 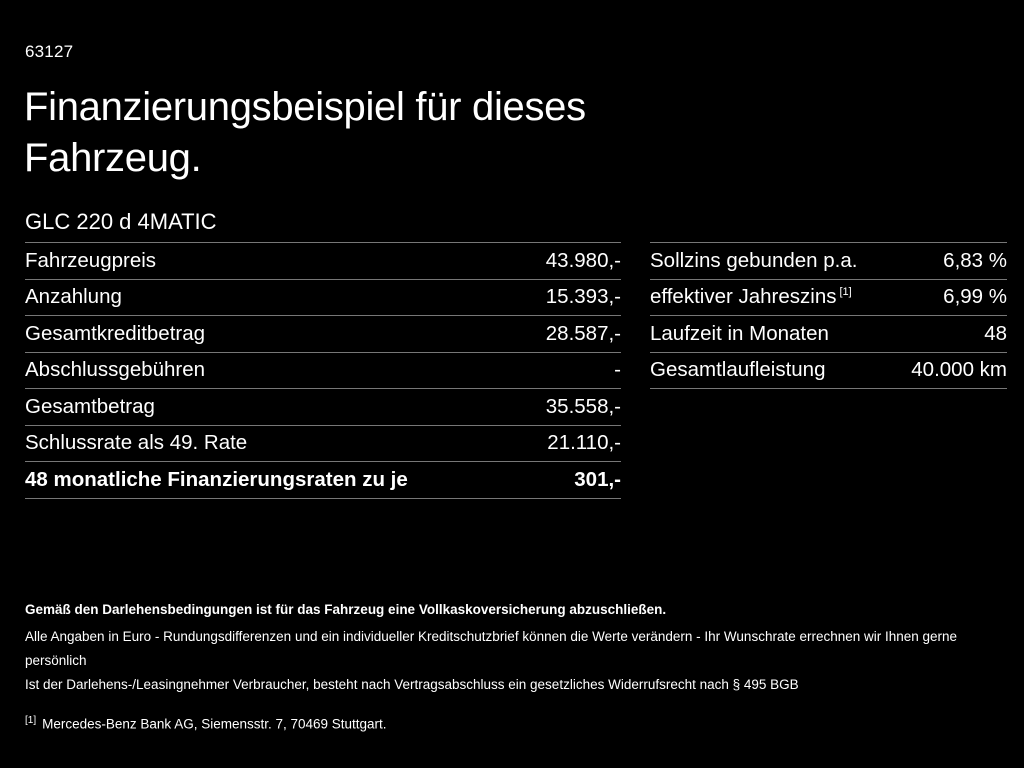 I want to click on row-label: Sollzins gebunden p.a., so click(x=754, y=260).